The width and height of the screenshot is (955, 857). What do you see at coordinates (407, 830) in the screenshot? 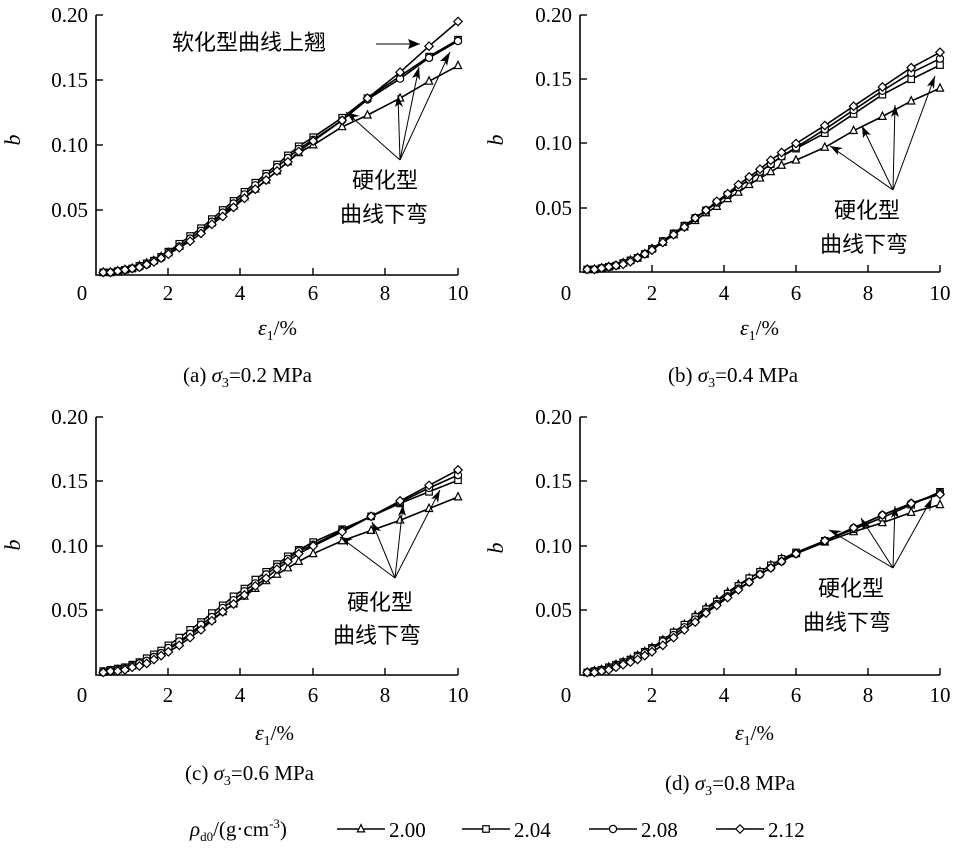
I see `legend-label-2-00: 2.00` at bounding box center [407, 830].